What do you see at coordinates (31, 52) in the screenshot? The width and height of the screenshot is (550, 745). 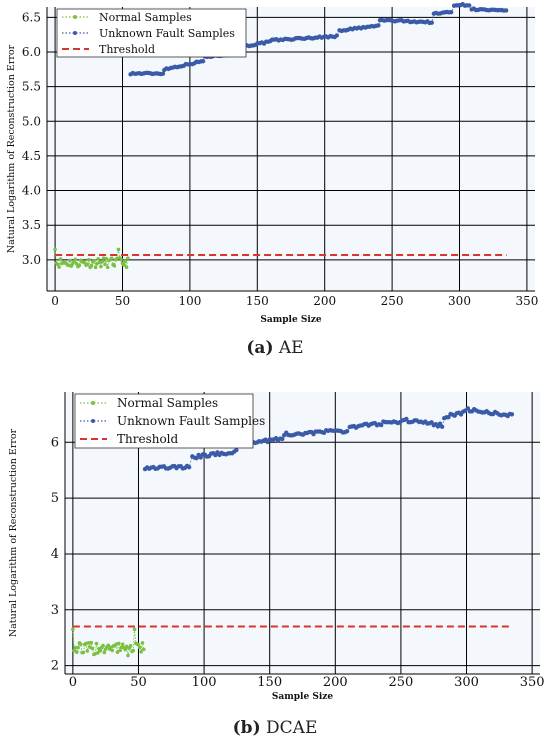 I see `y-tick-label: 6.0` at bounding box center [31, 52].